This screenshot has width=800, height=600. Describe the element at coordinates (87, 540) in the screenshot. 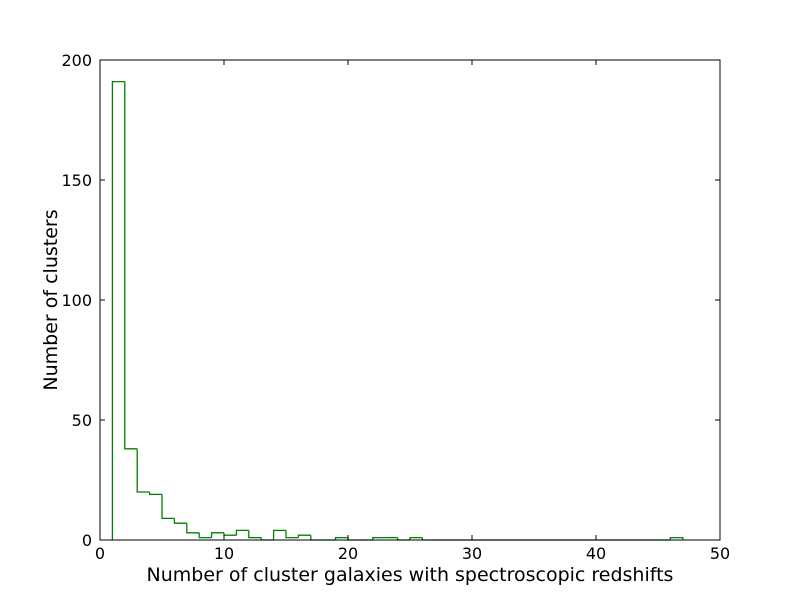

I see `y-tick-label: 0` at that location.